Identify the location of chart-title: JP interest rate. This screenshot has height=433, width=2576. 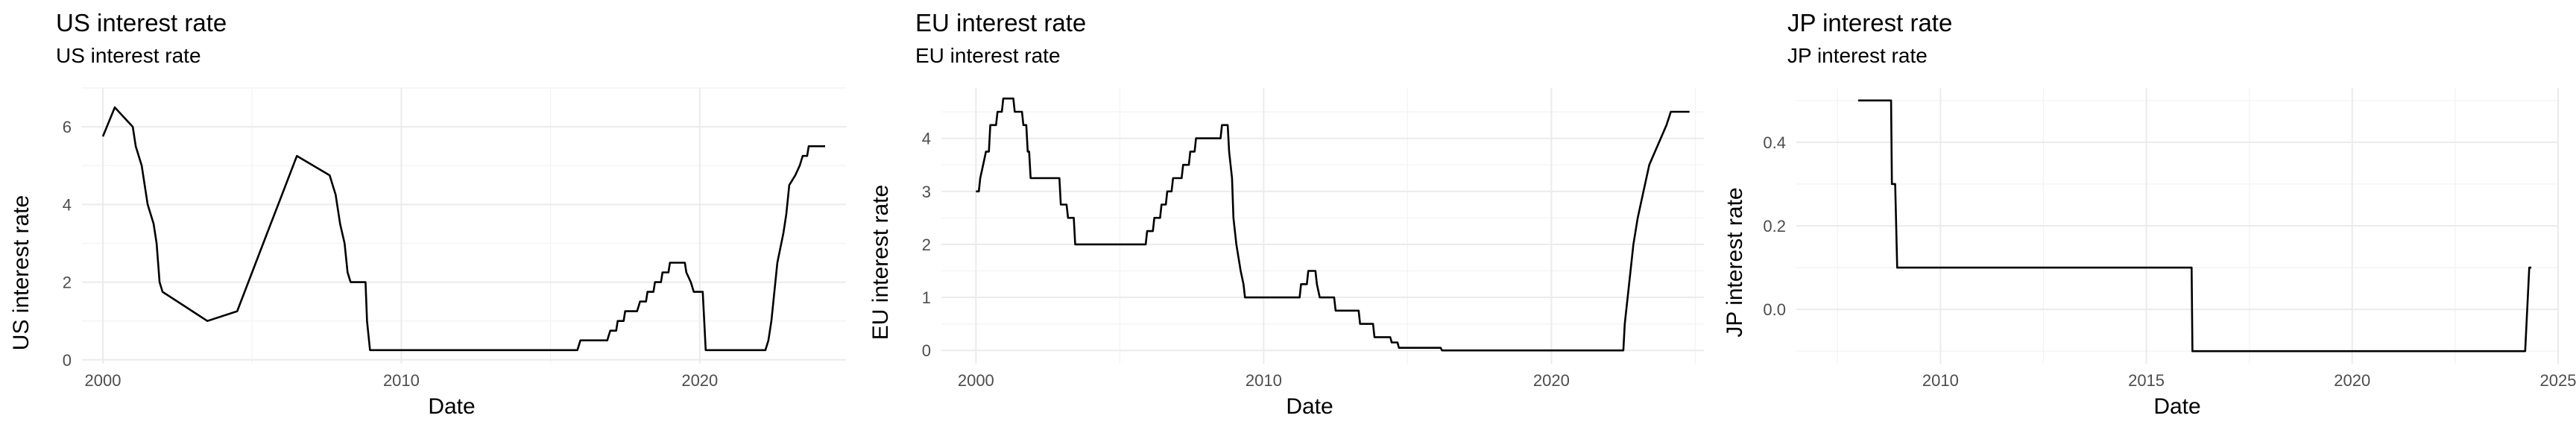
(1870, 23).